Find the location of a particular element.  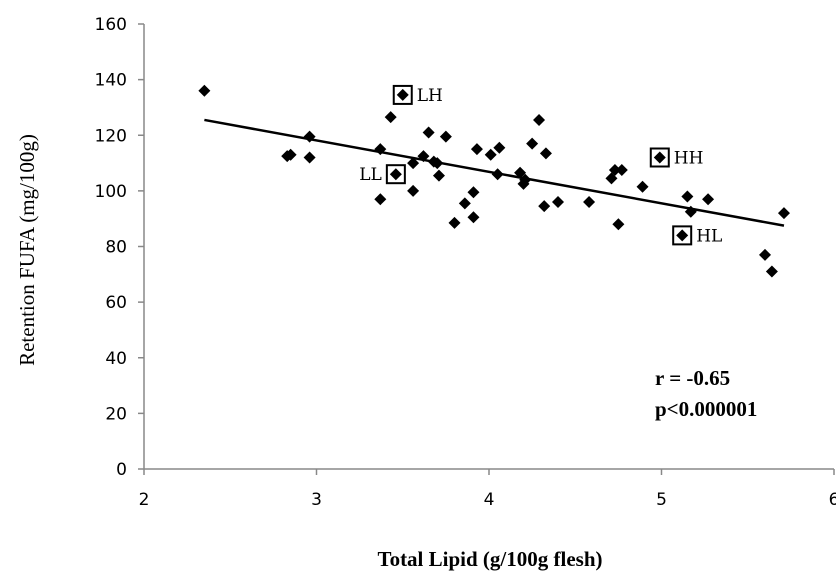

p-value-annotation: p<0.000001 is located at coordinates (706, 409).